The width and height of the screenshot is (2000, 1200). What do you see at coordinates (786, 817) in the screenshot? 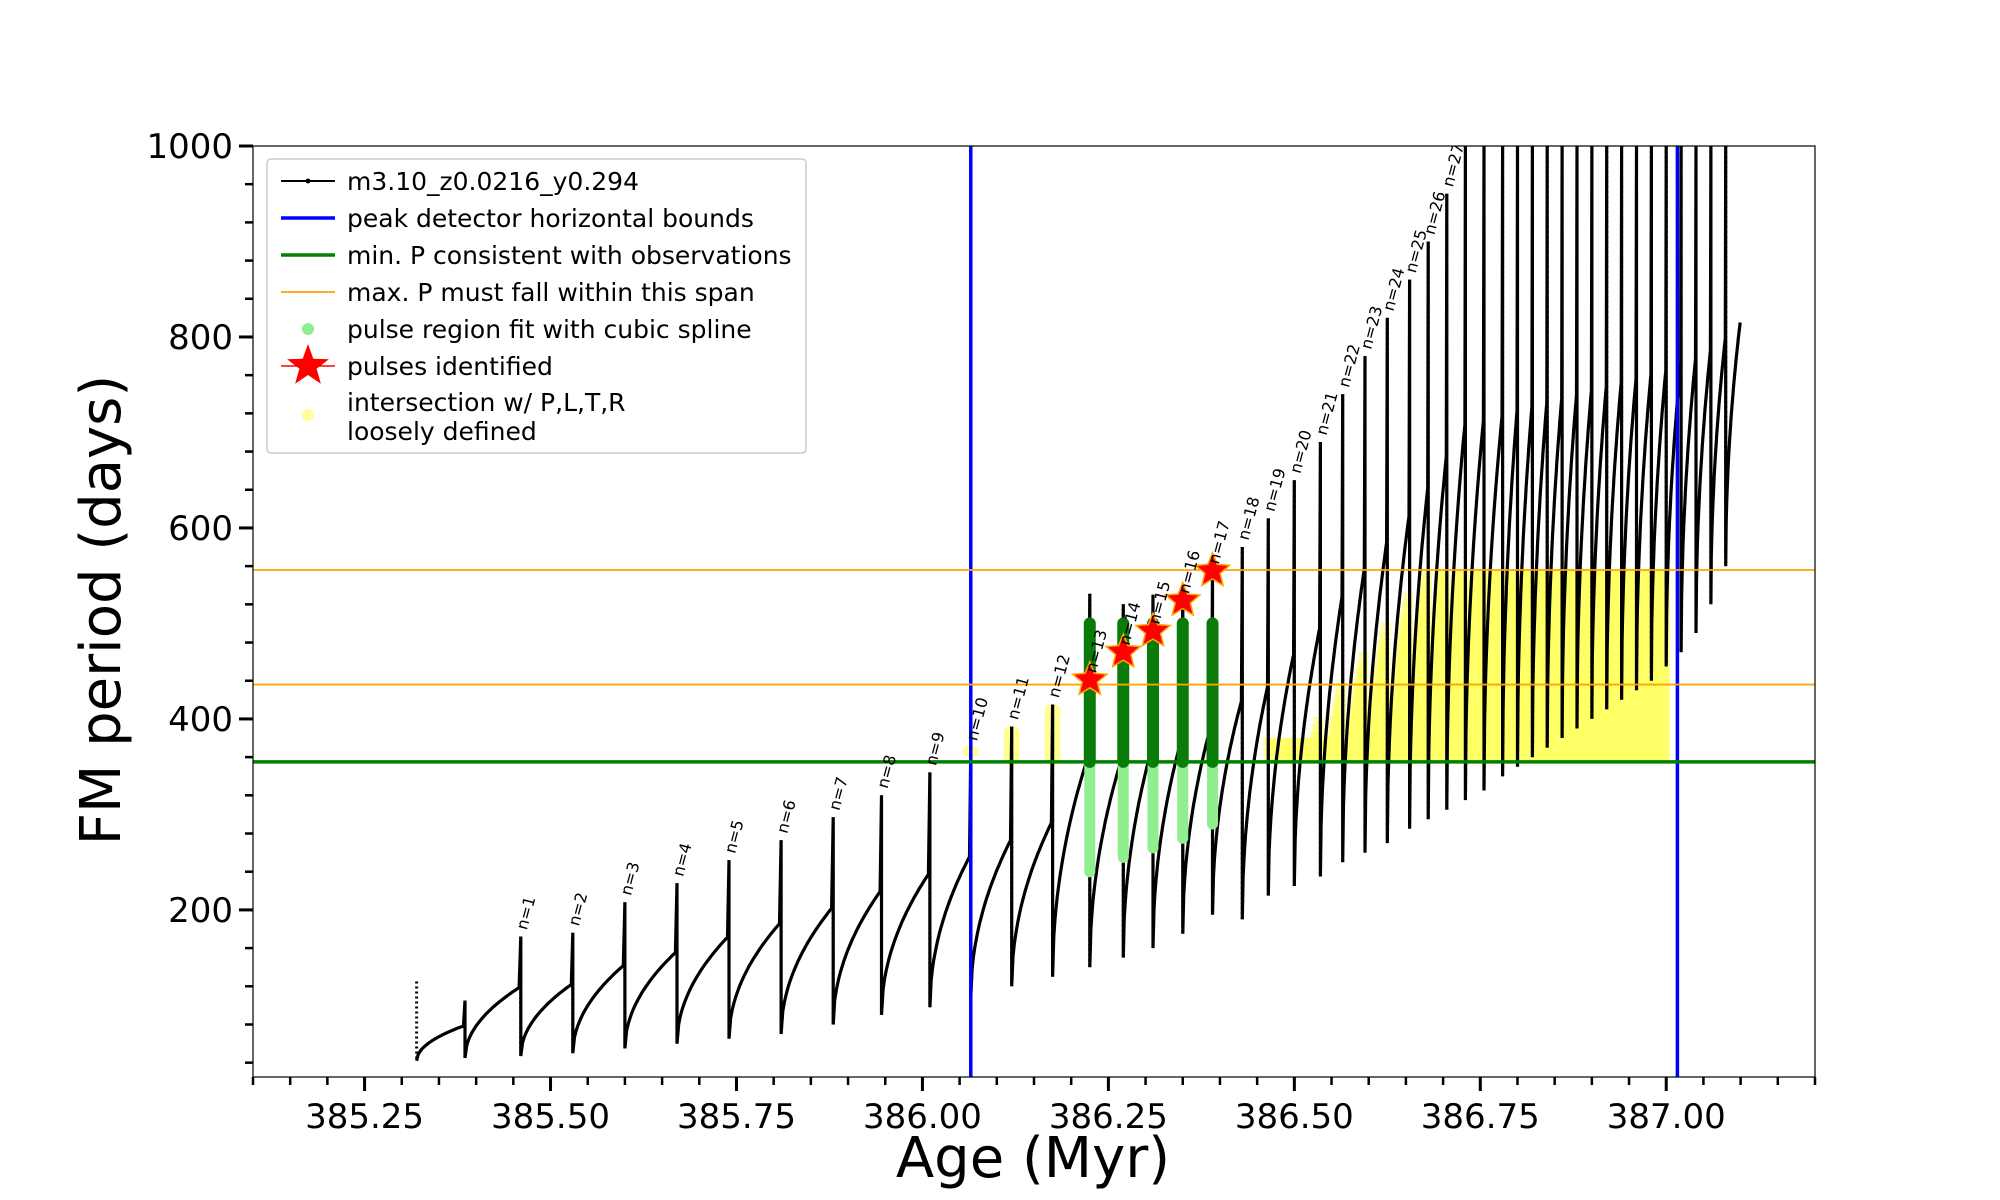
I see `pulse-label: n=6` at bounding box center [786, 817].